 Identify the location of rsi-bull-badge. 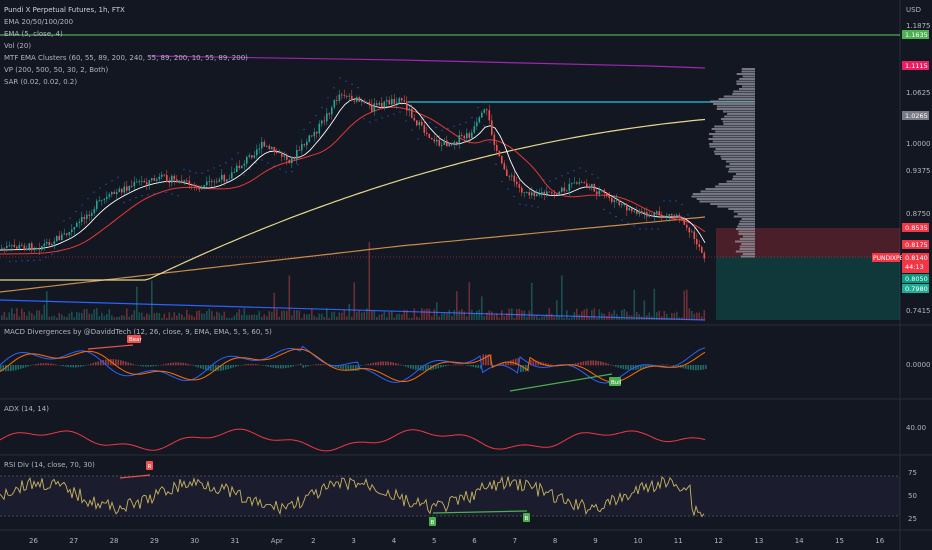
(432, 521).